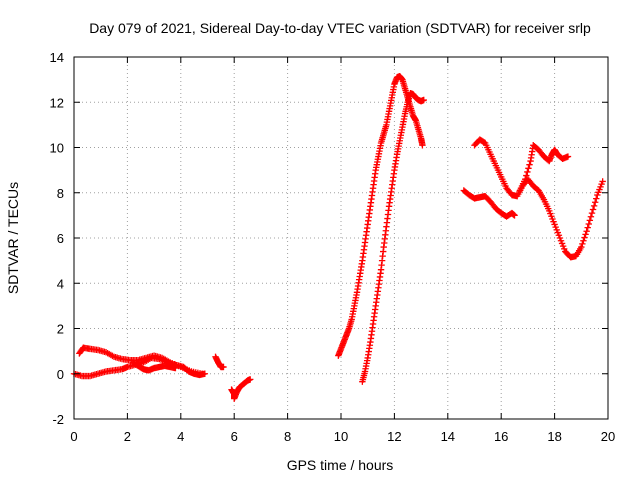 Image resolution: width=640 pixels, height=480 pixels. Describe the element at coordinates (180, 436) in the screenshot. I see `x-tick-label: 4` at that location.